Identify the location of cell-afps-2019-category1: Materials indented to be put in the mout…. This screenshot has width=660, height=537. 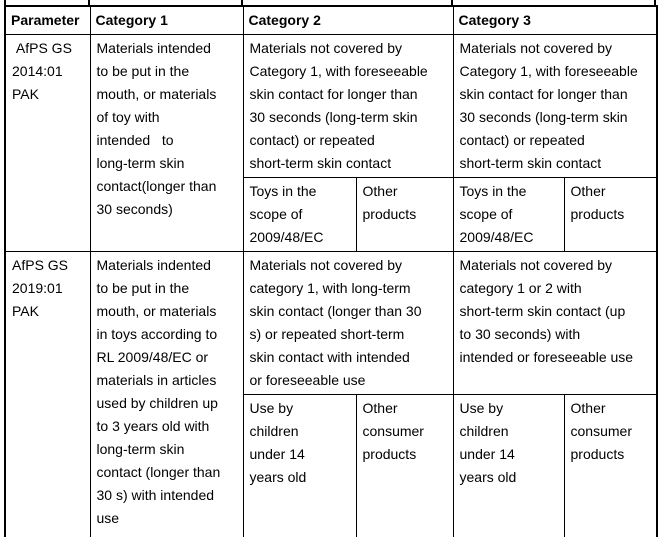
(166, 393).